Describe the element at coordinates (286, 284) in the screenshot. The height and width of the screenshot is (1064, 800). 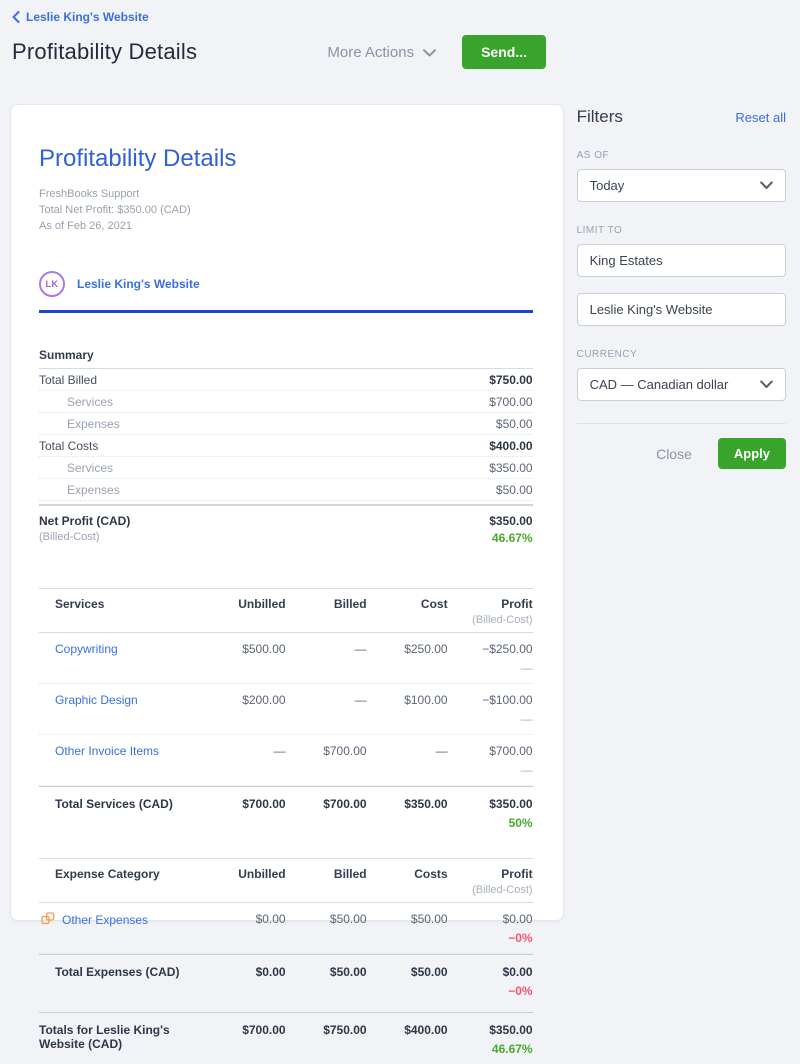
I see `client-row: LK Leslie King's Website` at that location.